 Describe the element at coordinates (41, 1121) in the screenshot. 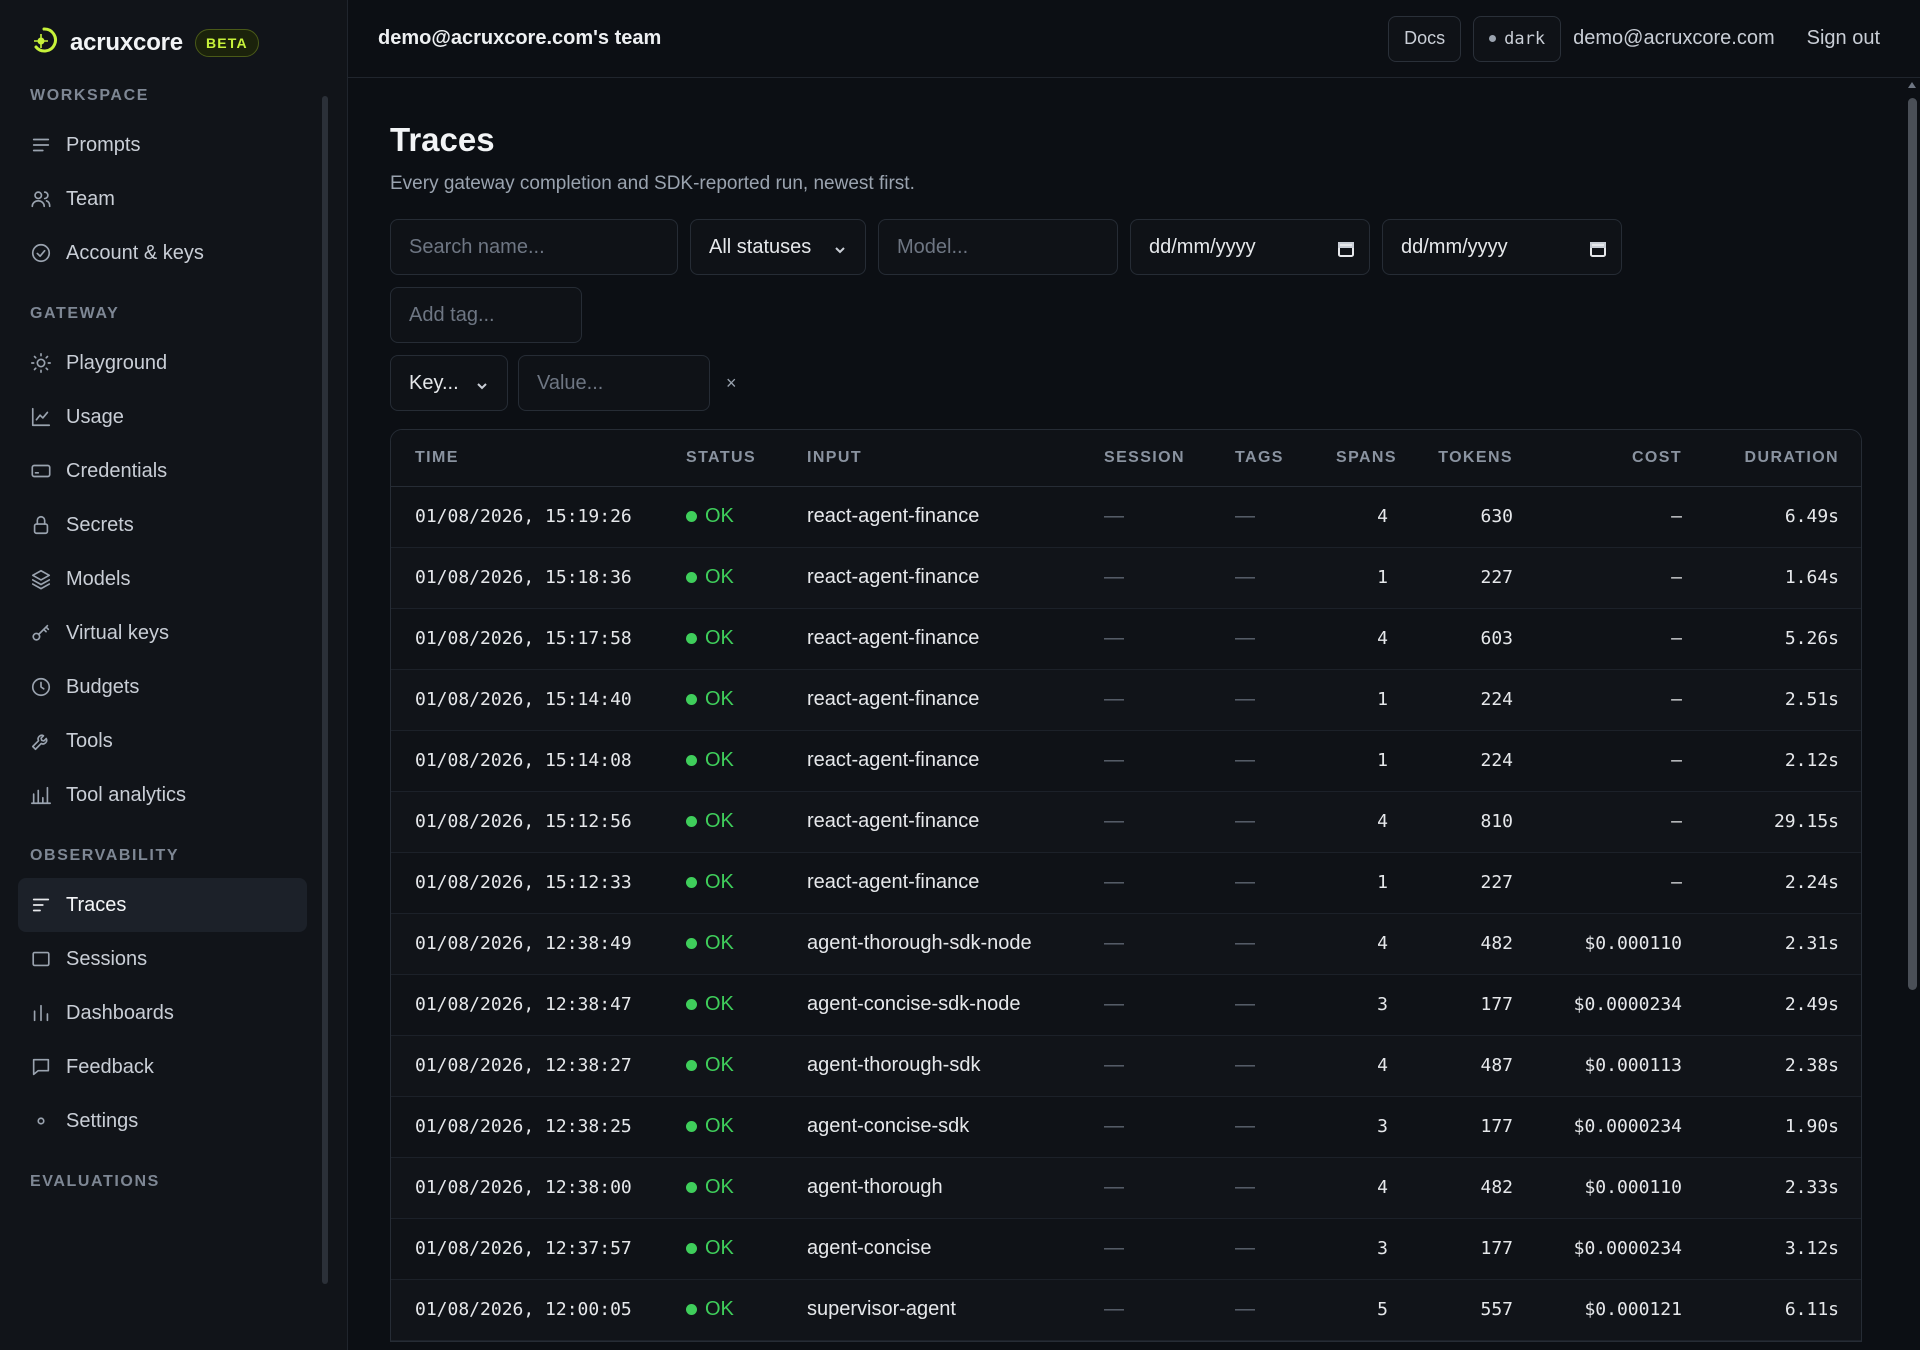

I see `dot-icon` at that location.